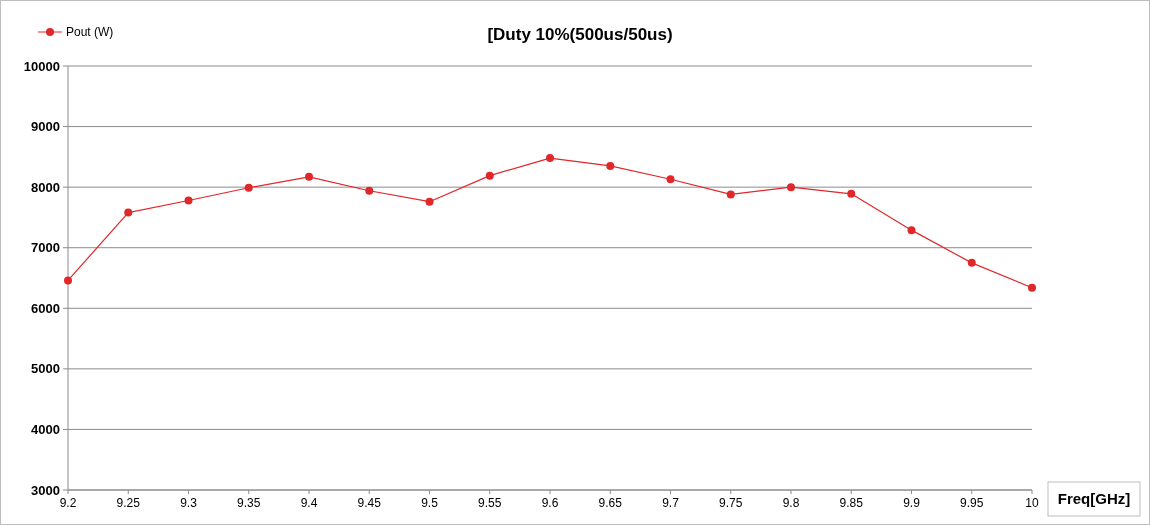  What do you see at coordinates (309, 503) in the screenshot?
I see `x-tick-label: 9.4` at bounding box center [309, 503].